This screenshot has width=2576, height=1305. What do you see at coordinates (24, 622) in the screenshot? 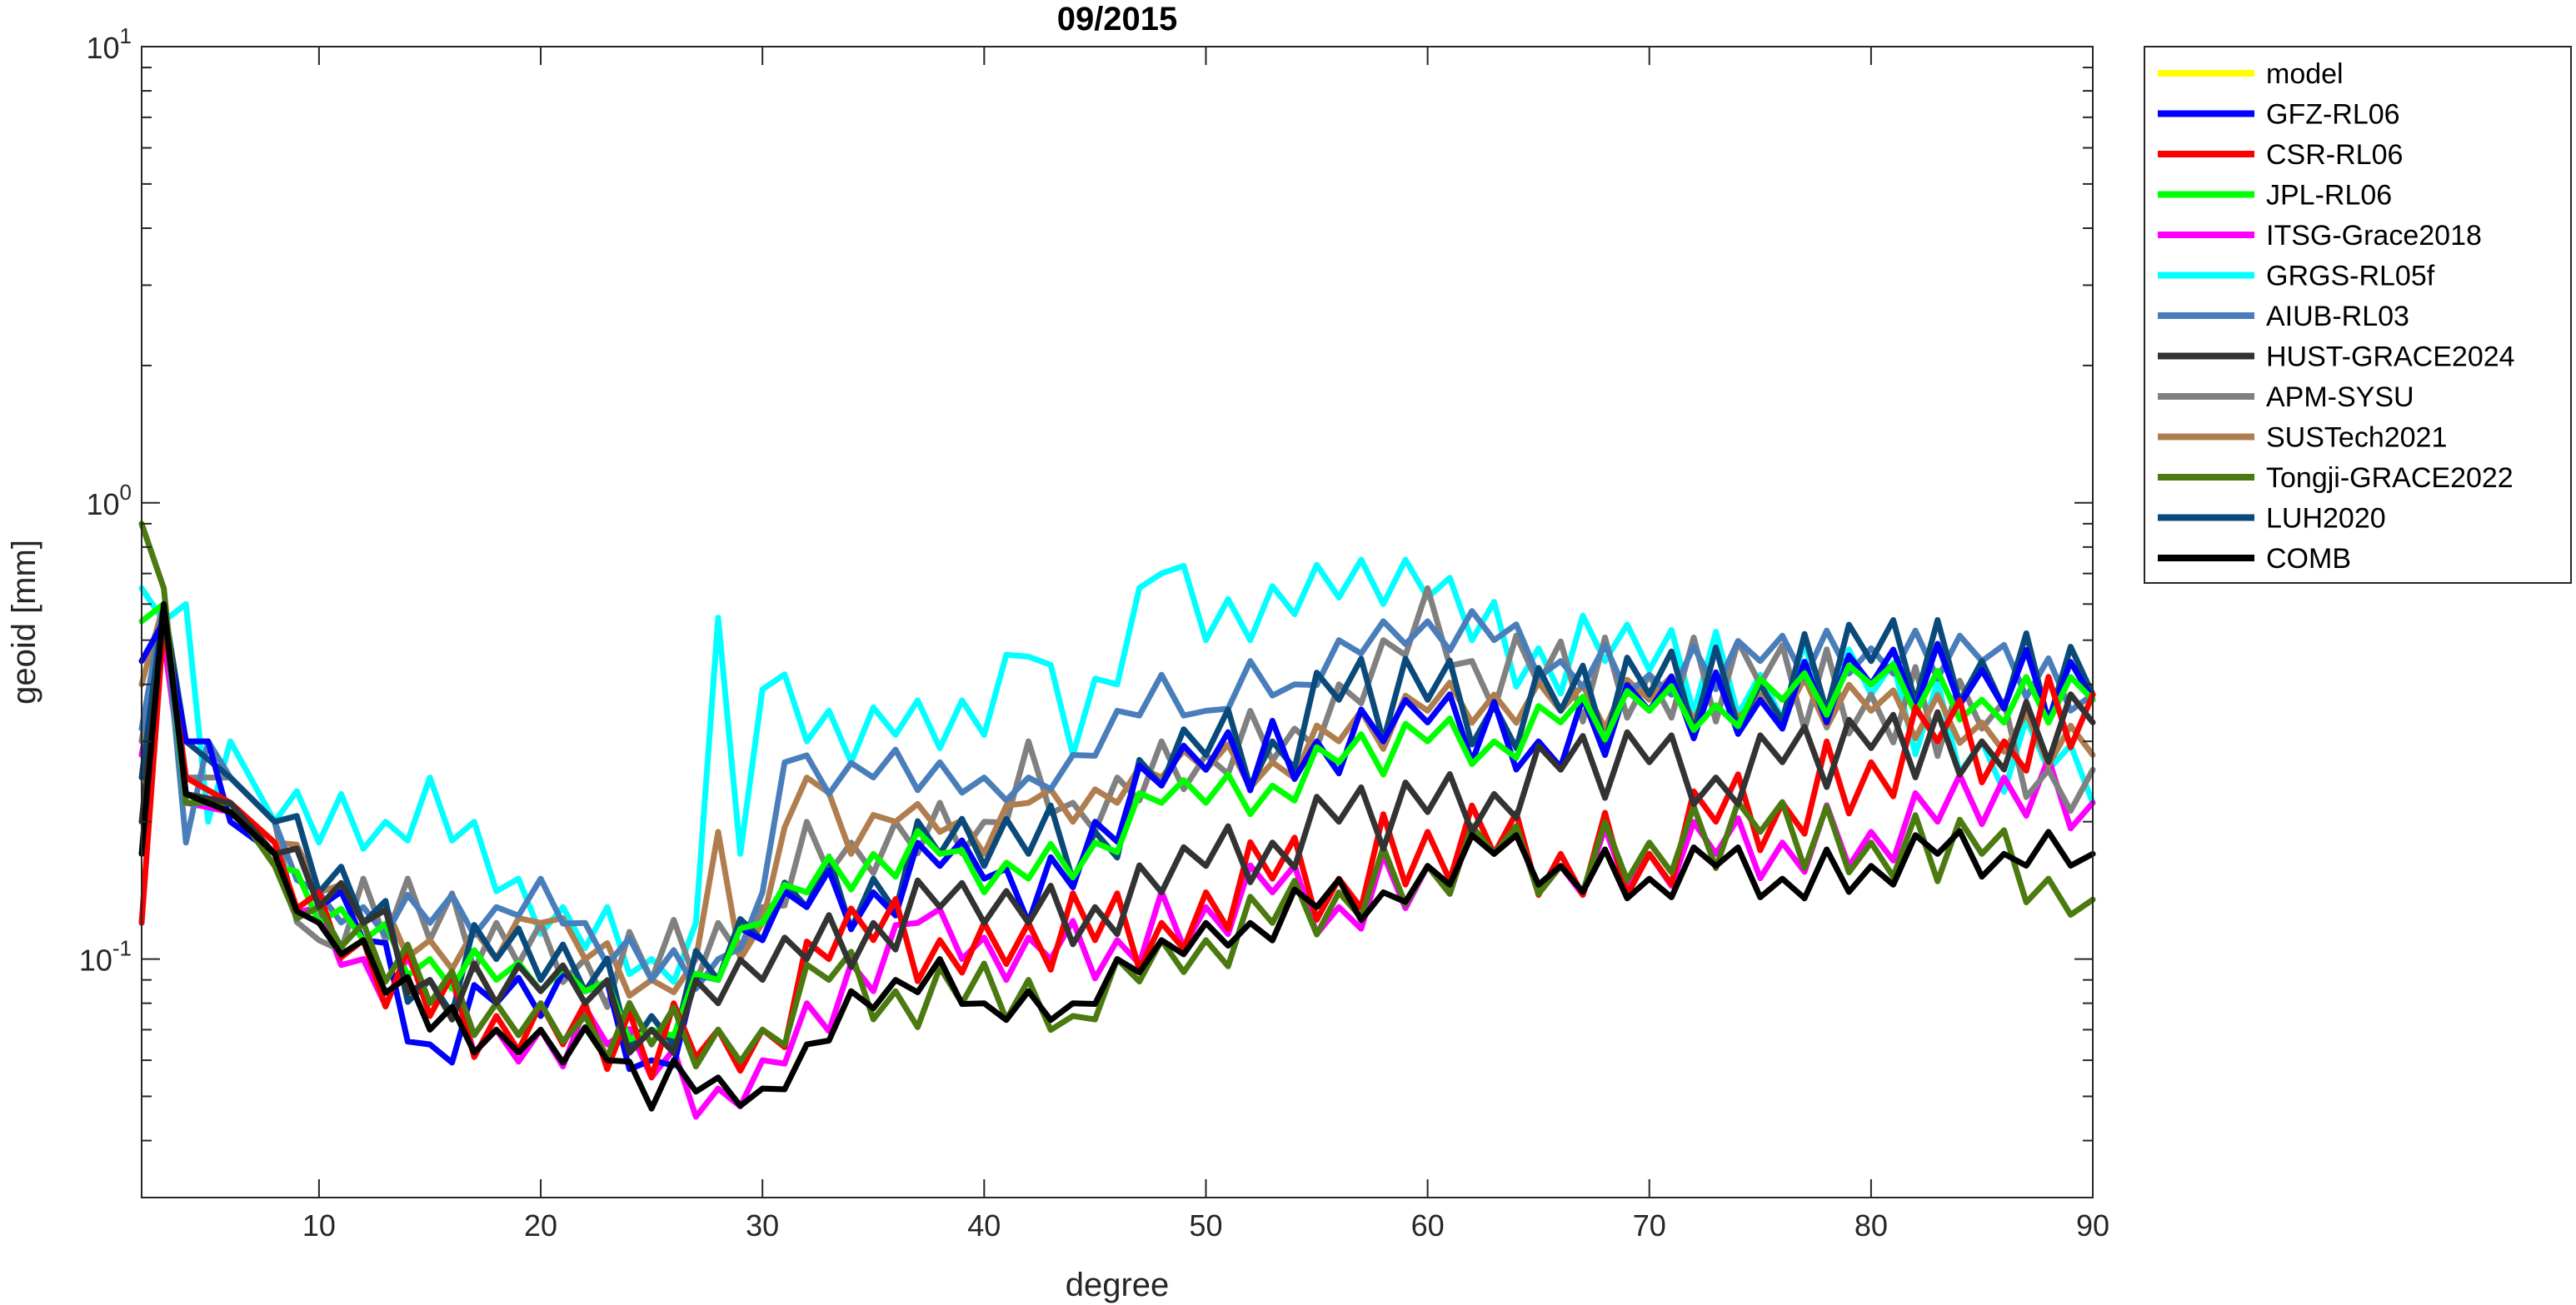
I see `y-axis-label: geoid [mm]` at bounding box center [24, 622].